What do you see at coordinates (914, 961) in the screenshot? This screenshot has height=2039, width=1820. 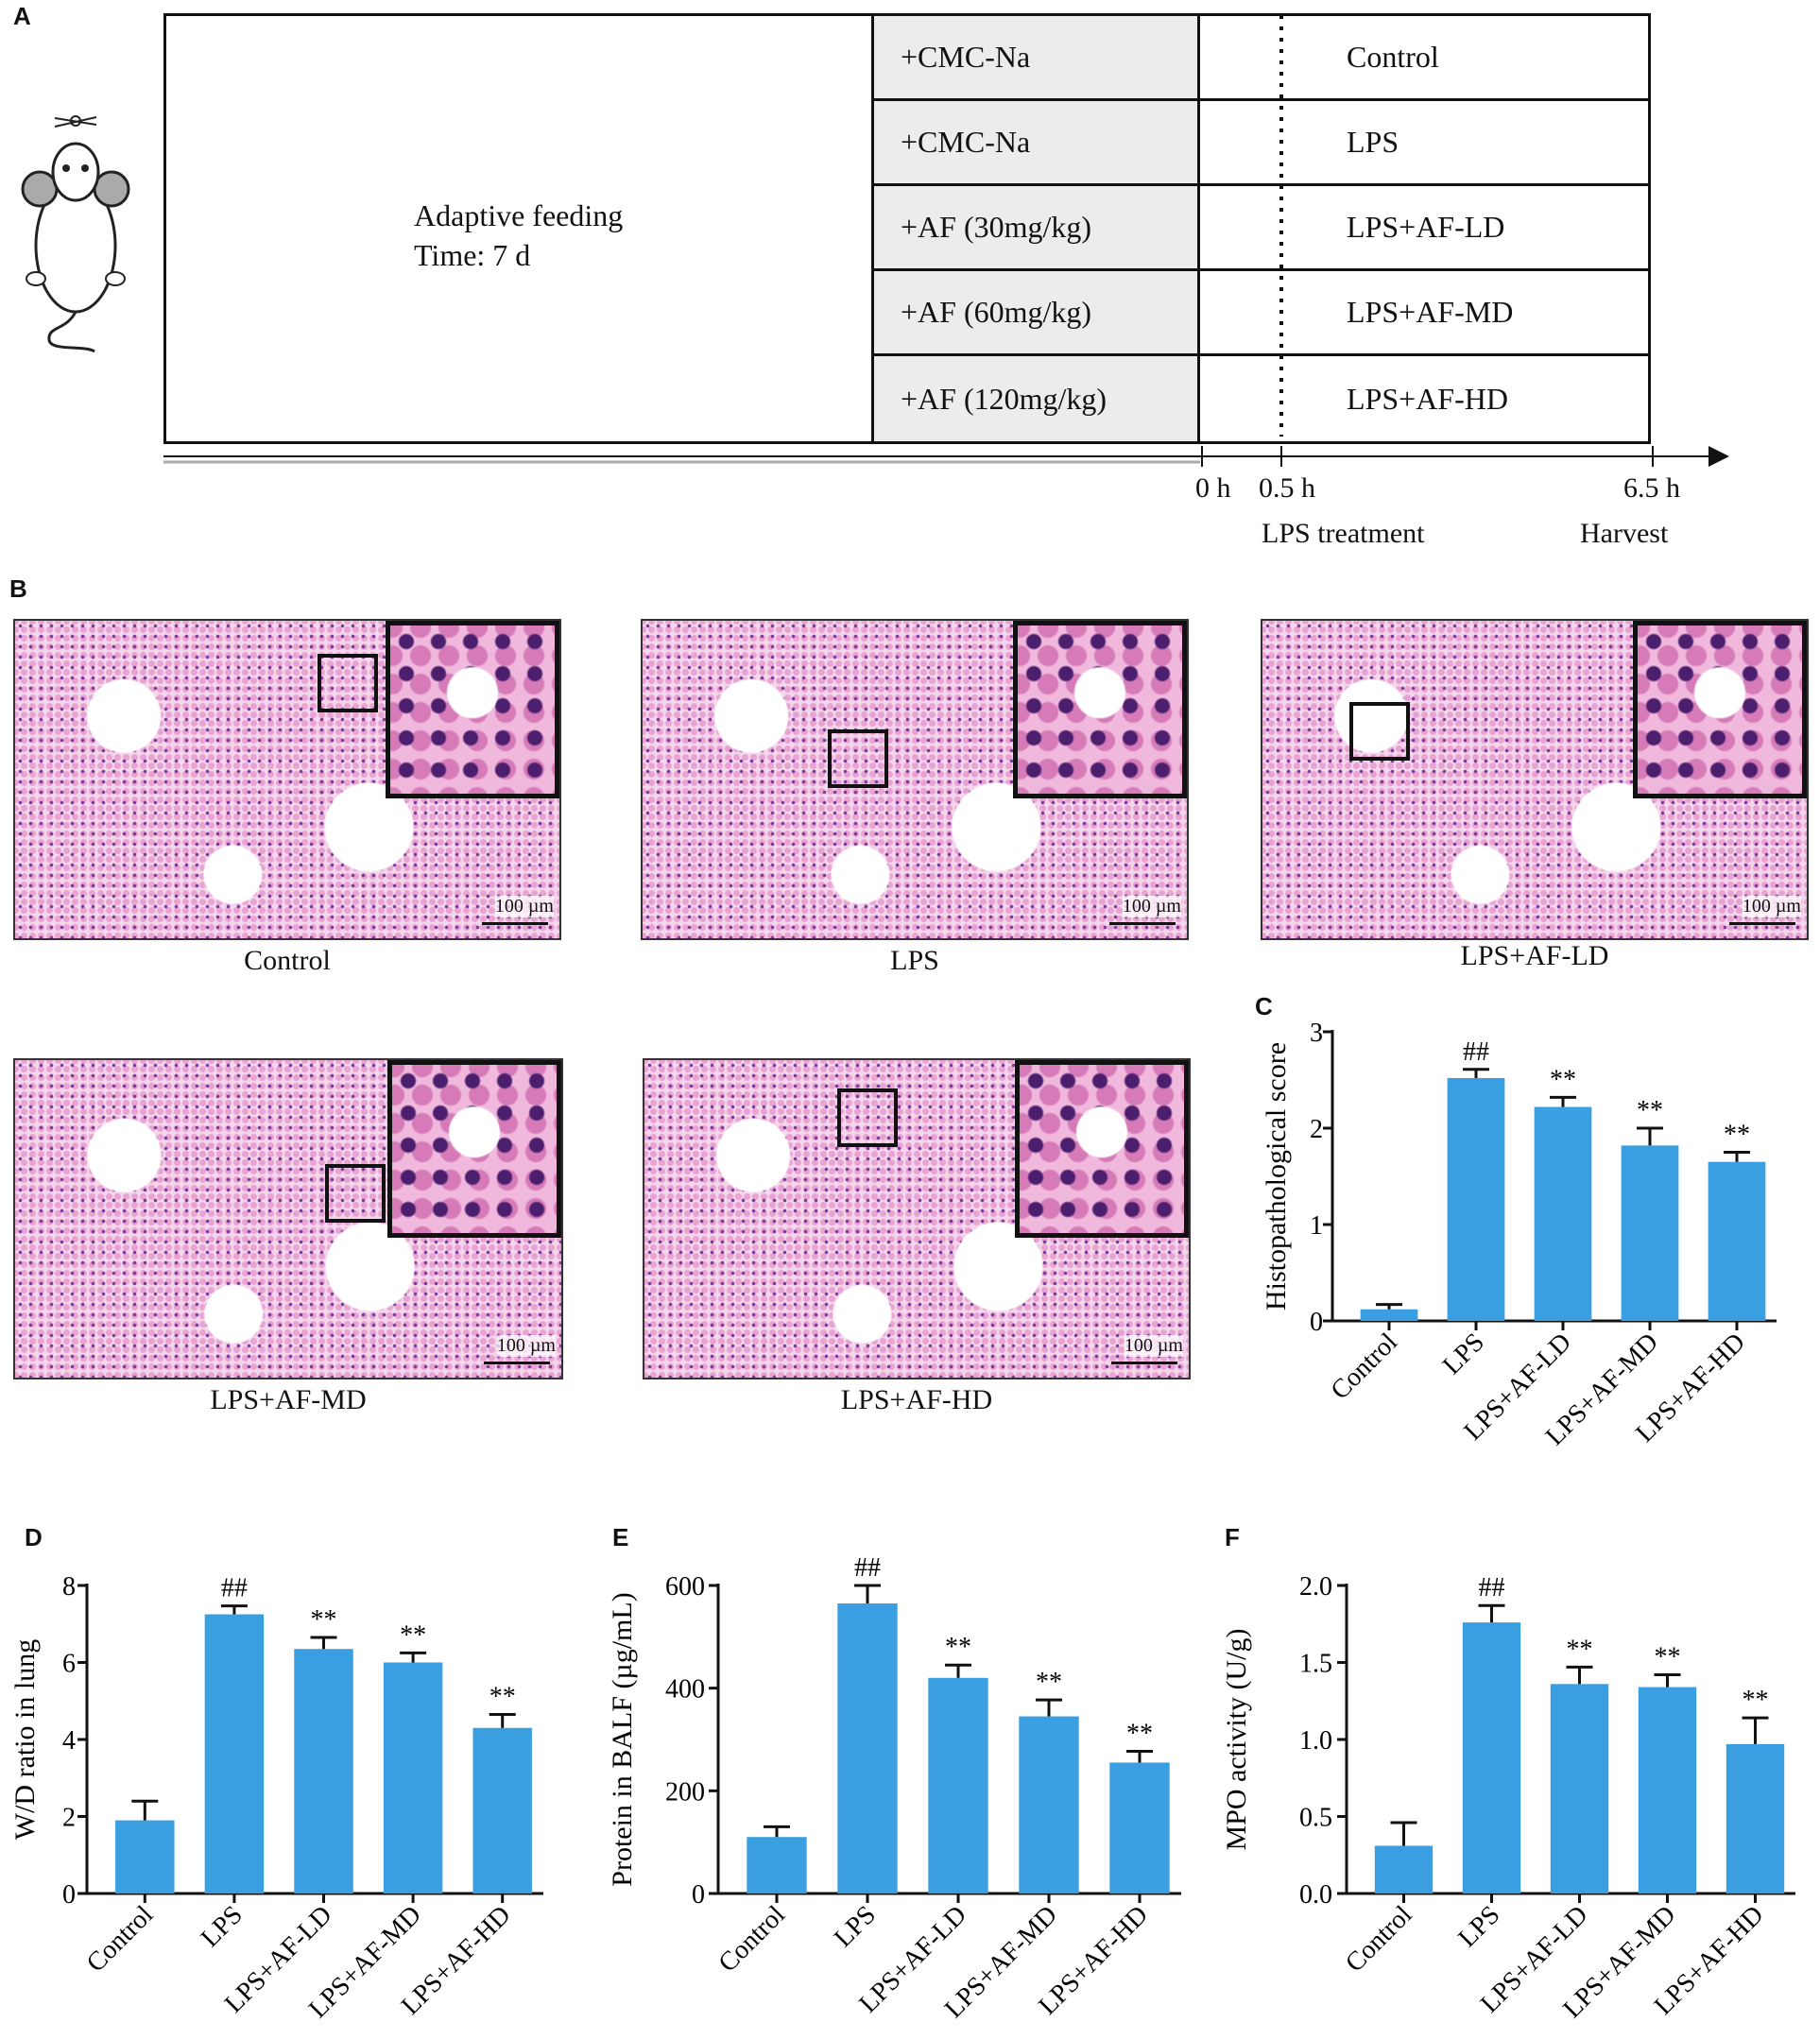 I see `caption-lps: LPS` at bounding box center [914, 961].